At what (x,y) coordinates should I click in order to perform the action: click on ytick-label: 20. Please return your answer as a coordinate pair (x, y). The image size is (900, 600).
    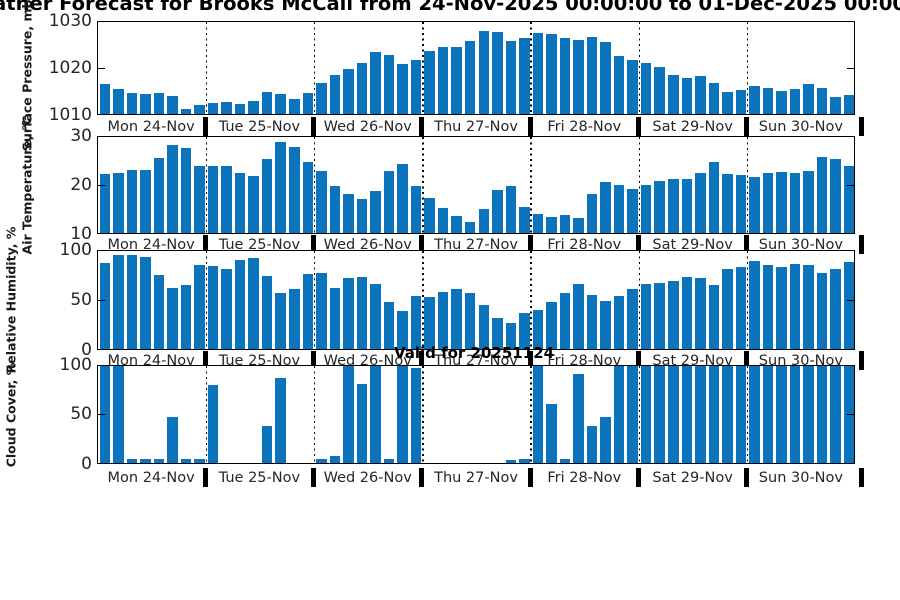
    Looking at the image, I should click on (81, 184).